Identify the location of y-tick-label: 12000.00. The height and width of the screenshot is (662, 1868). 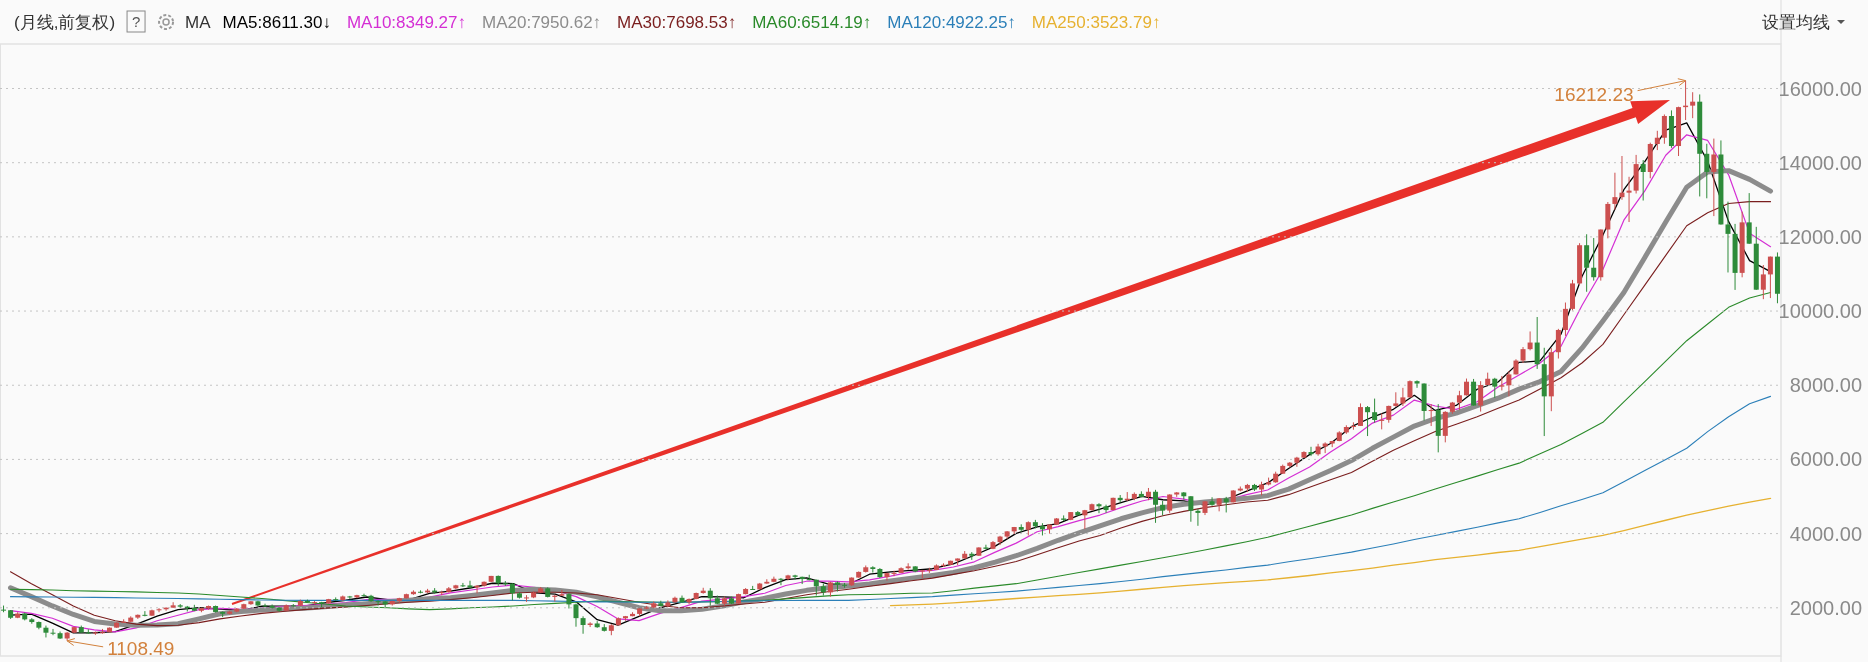
(1820, 236).